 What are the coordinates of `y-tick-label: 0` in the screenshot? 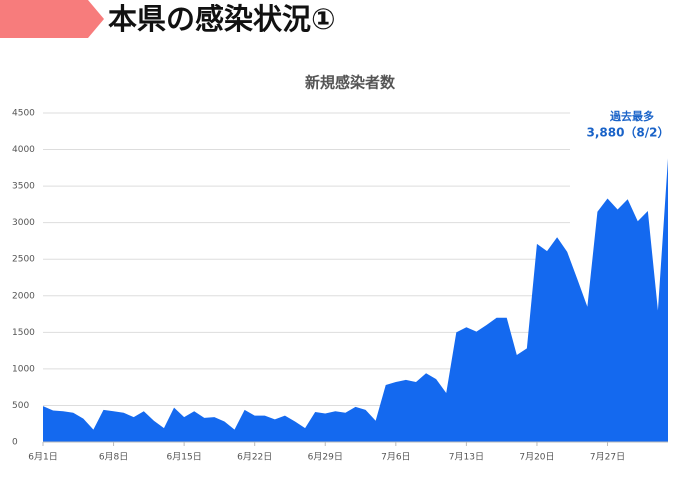 It's located at (15, 443).